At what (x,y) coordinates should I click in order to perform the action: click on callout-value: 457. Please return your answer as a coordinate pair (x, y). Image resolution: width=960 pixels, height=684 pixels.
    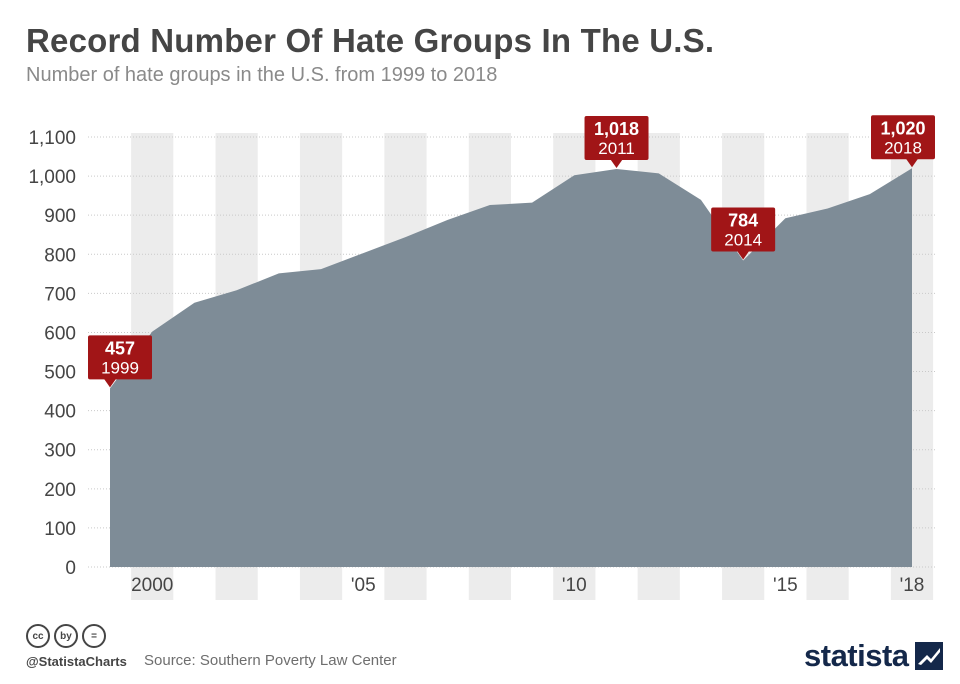
    Looking at the image, I should click on (120, 348).